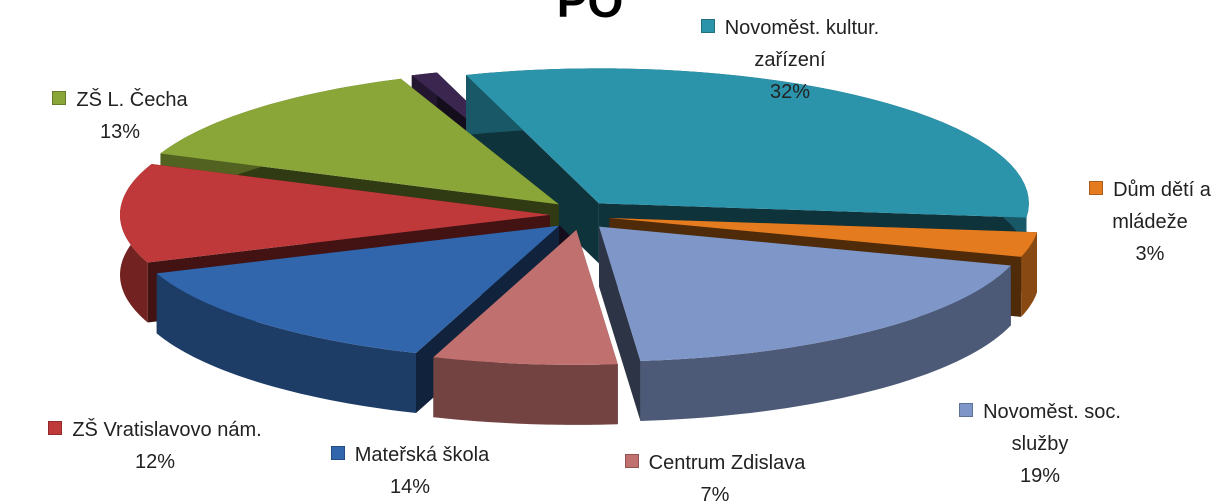 The width and height of the screenshot is (1222, 501). I want to click on label-name: Dům dětí a mládeže, so click(1148, 206).